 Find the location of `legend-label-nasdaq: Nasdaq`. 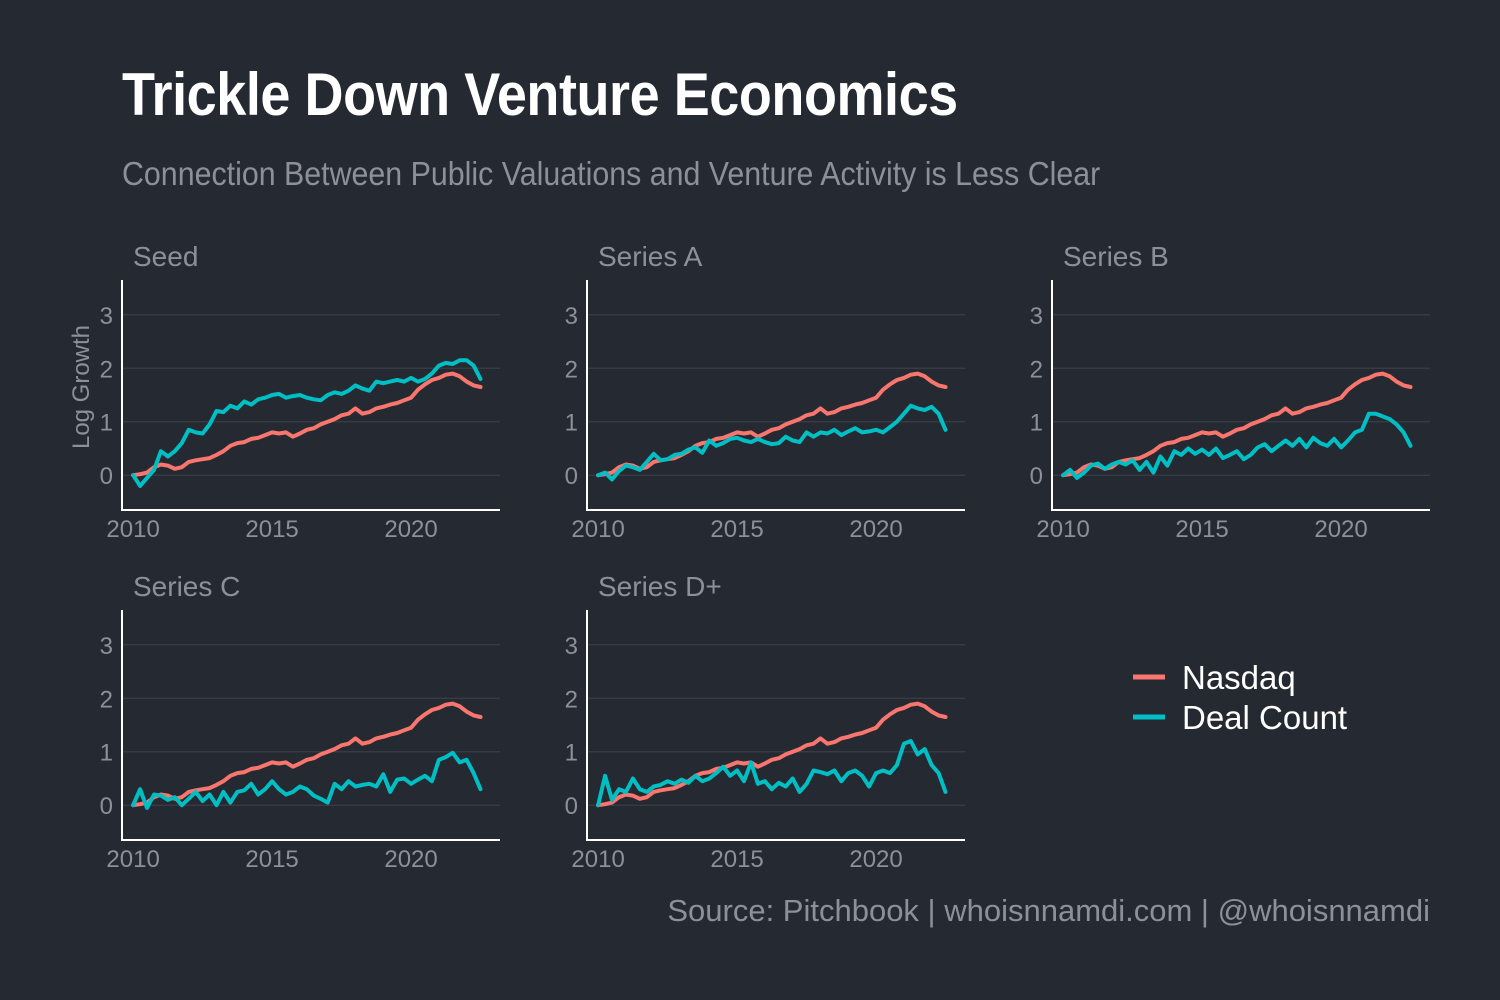

legend-label-nasdaq: Nasdaq is located at coordinates (1239, 677).